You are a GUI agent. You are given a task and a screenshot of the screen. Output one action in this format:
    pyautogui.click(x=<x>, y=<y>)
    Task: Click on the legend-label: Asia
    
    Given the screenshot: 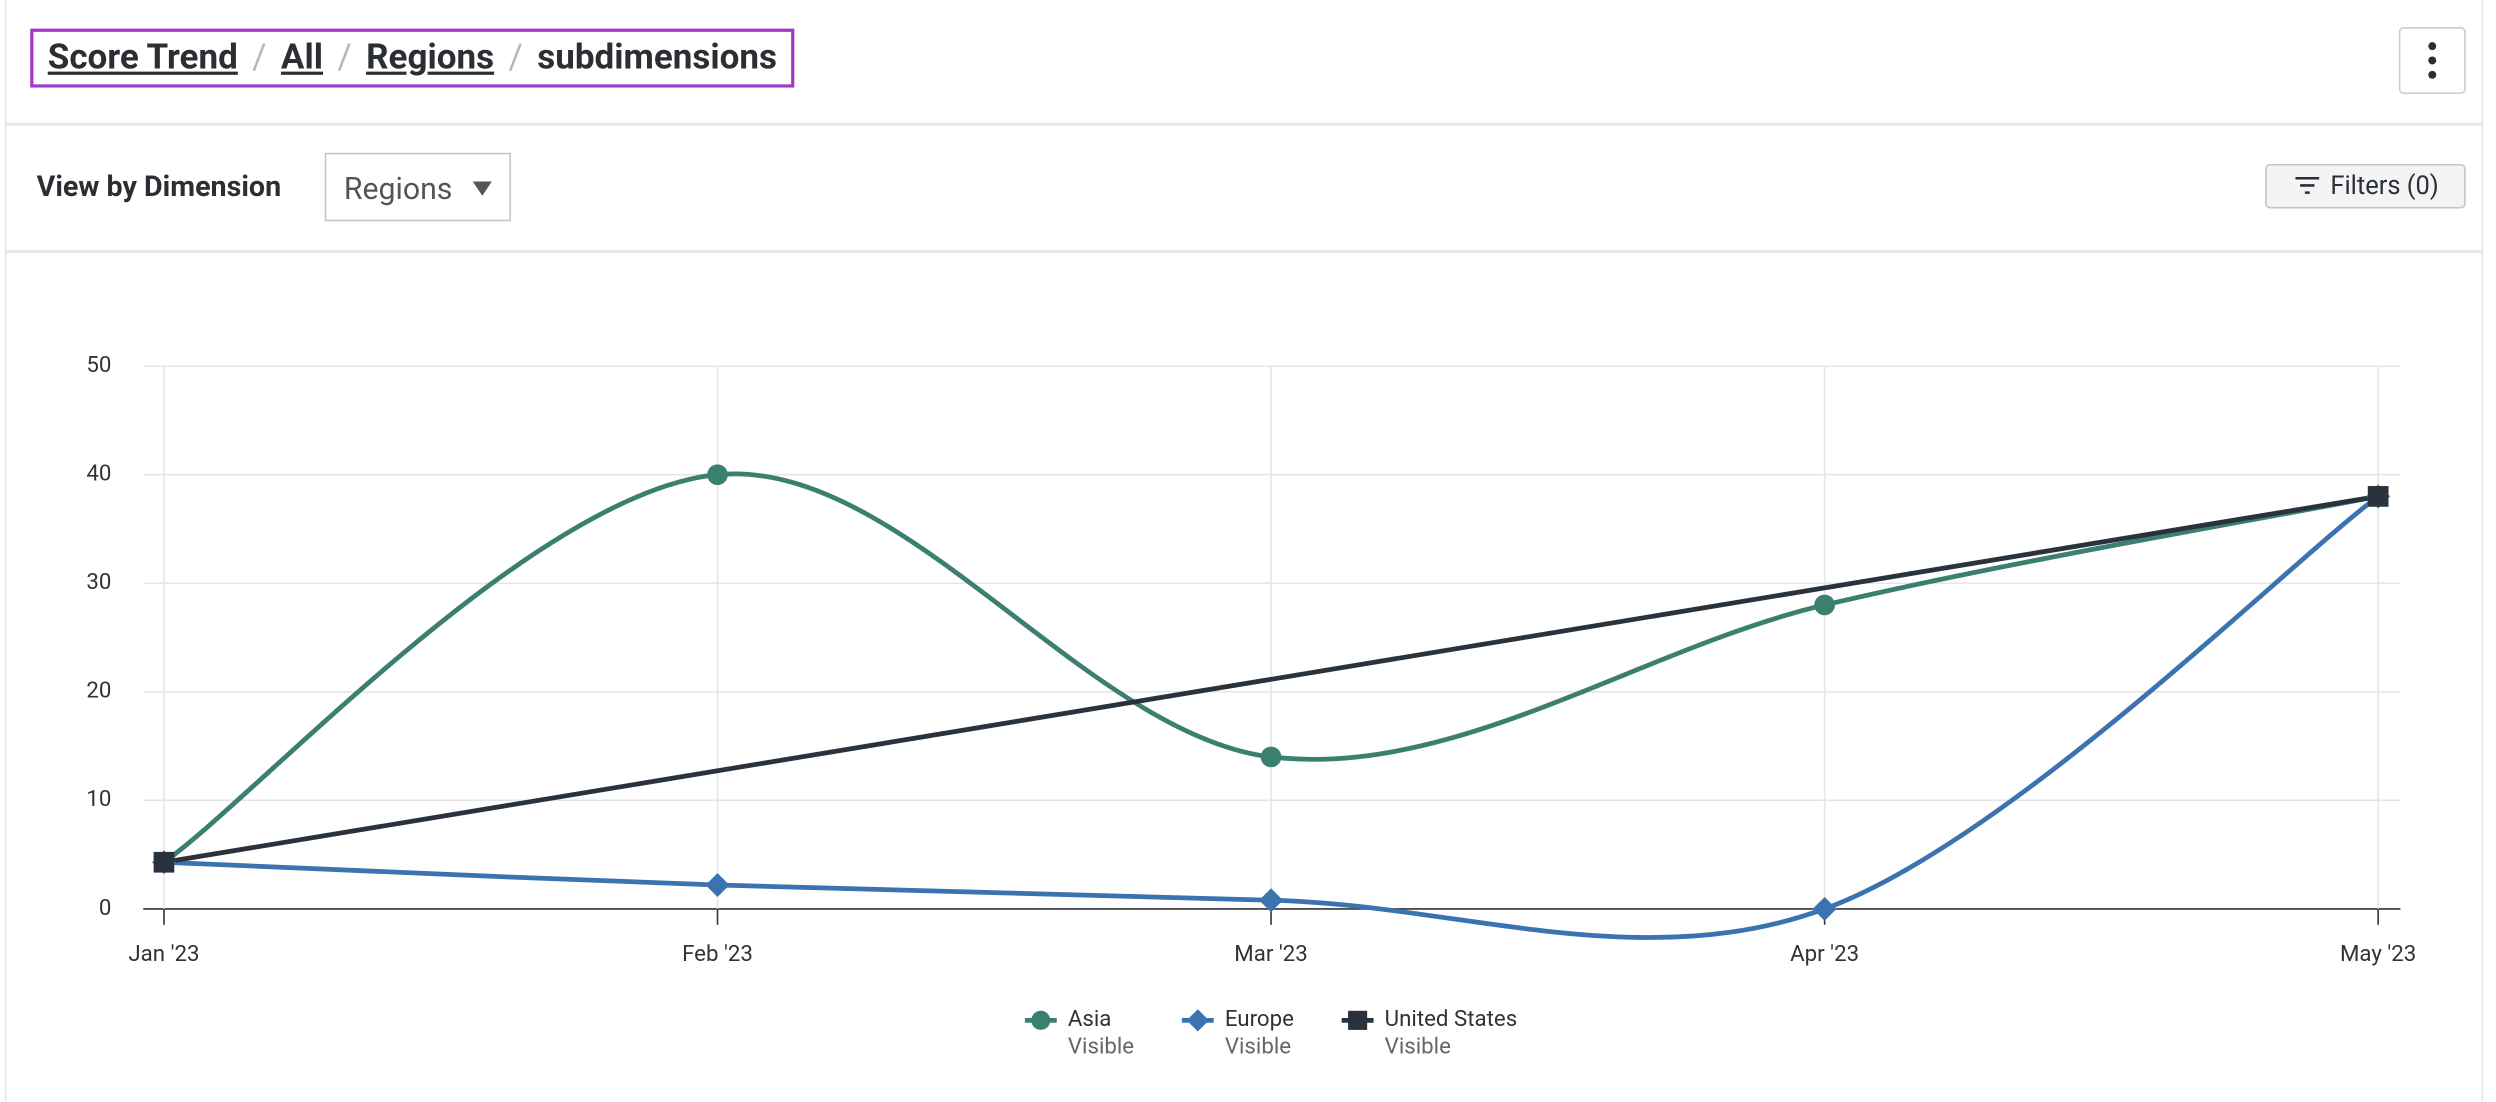 What is the action you would take?
    pyautogui.click(x=1090, y=1019)
    